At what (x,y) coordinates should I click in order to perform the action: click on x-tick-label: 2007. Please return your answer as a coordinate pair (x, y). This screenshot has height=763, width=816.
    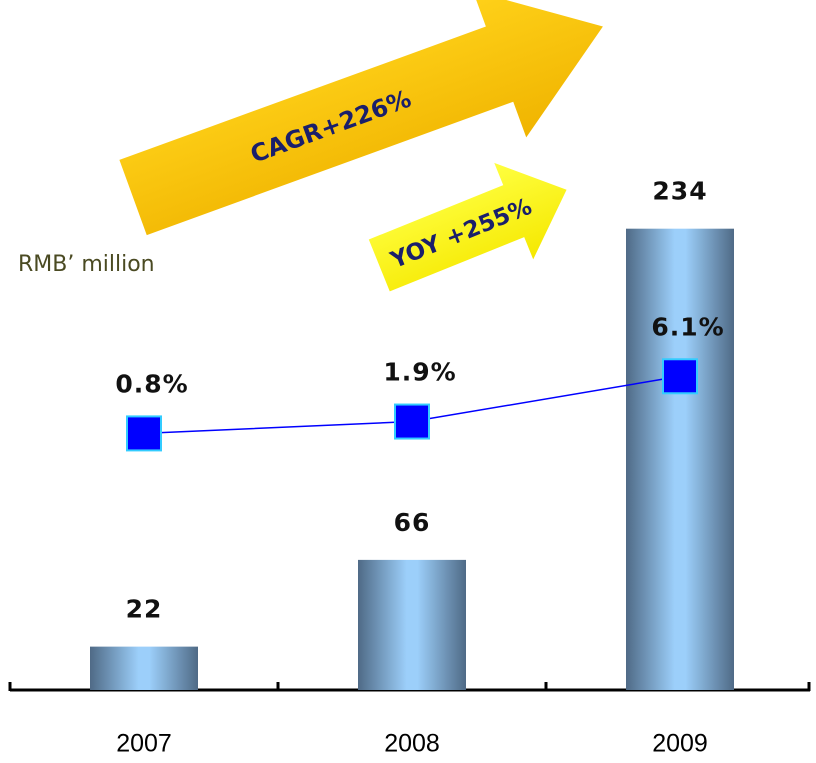
    Looking at the image, I should click on (144, 744).